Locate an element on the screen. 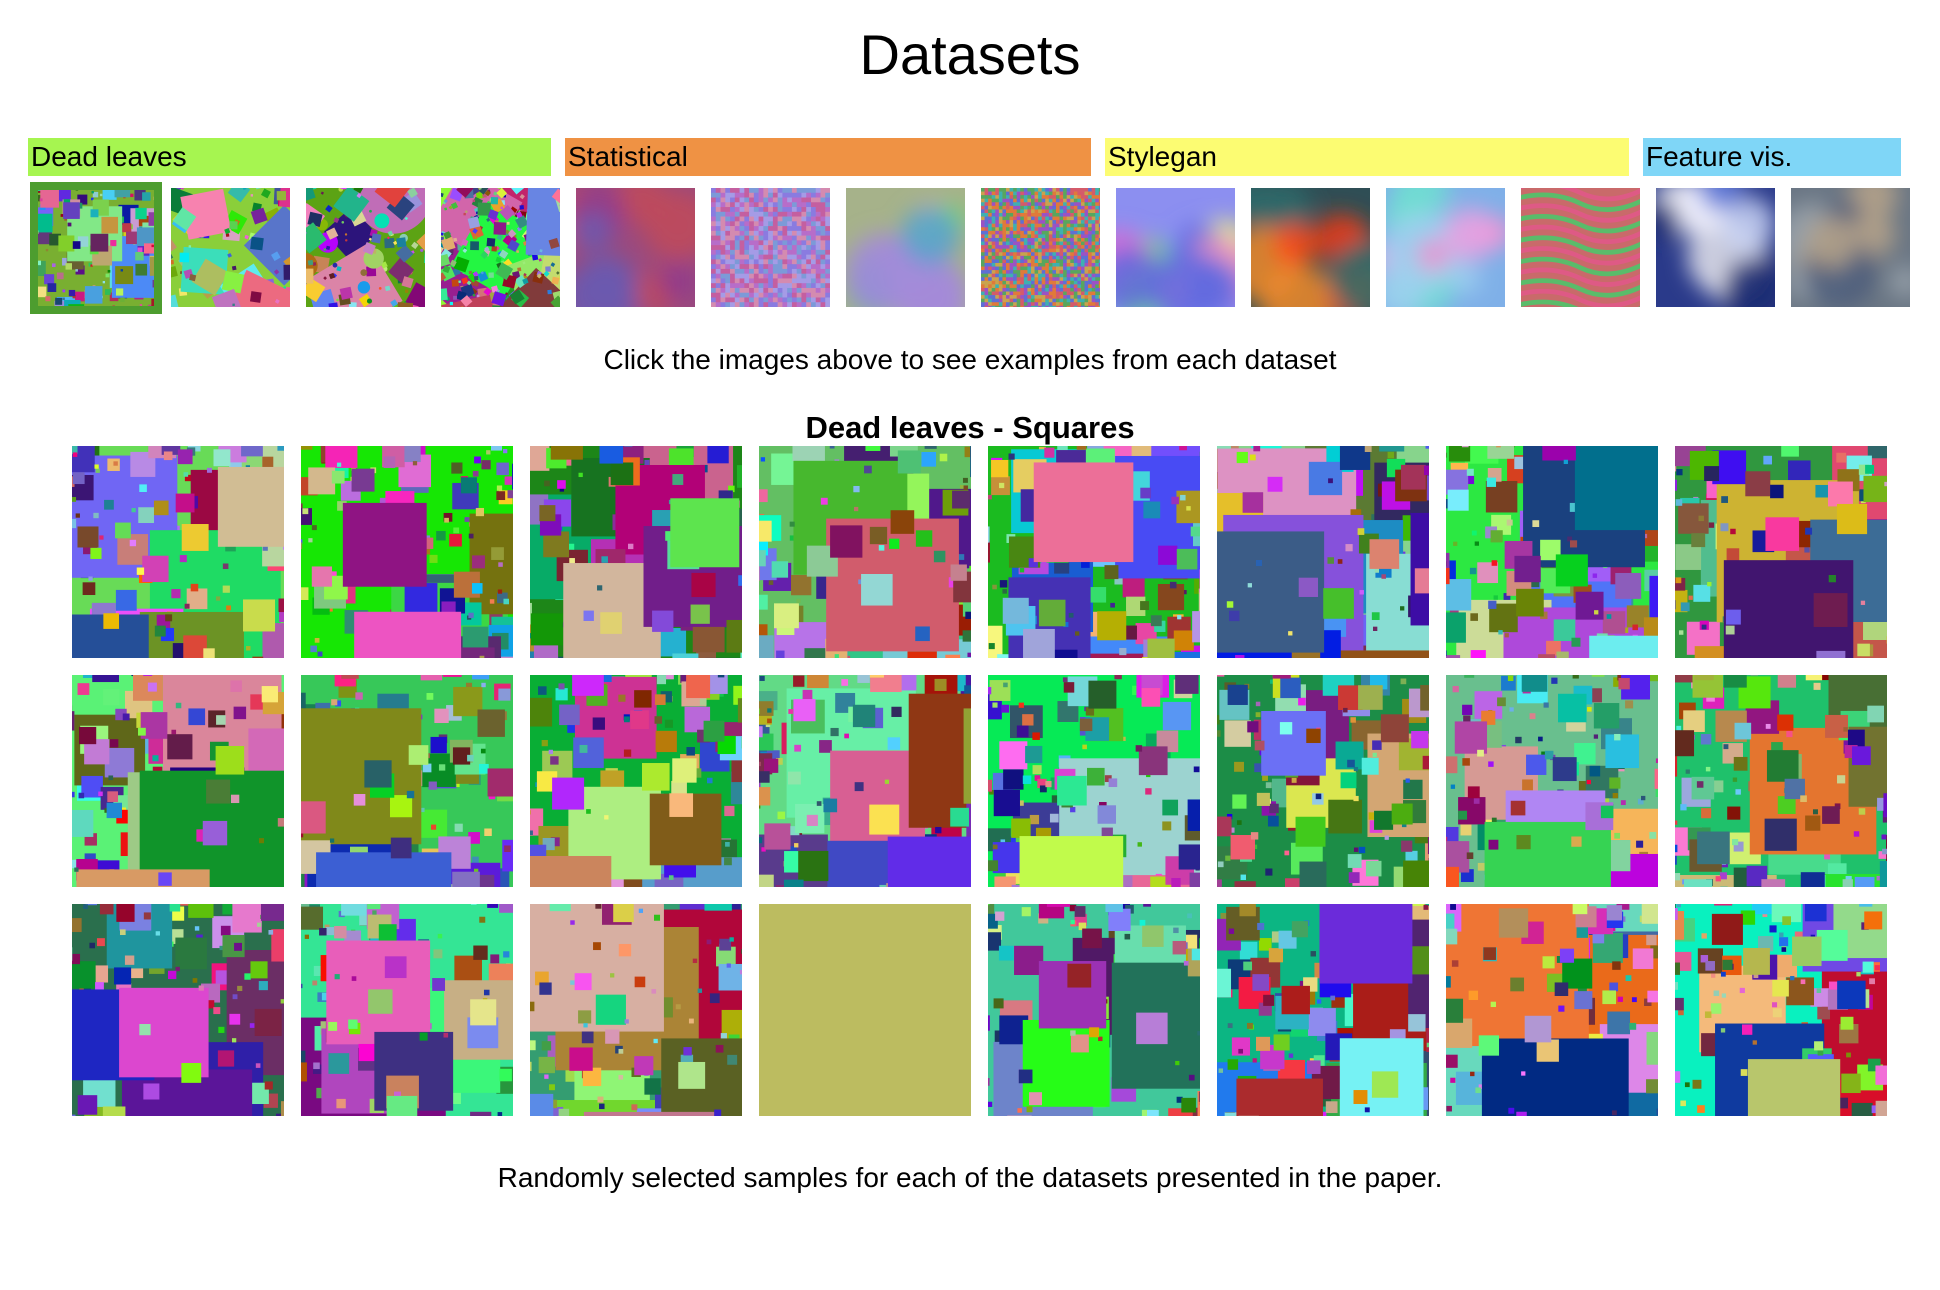 The height and width of the screenshot is (1290, 1940). dataset-thumbnail-feature-vis-blue-white is located at coordinates (1715, 247).